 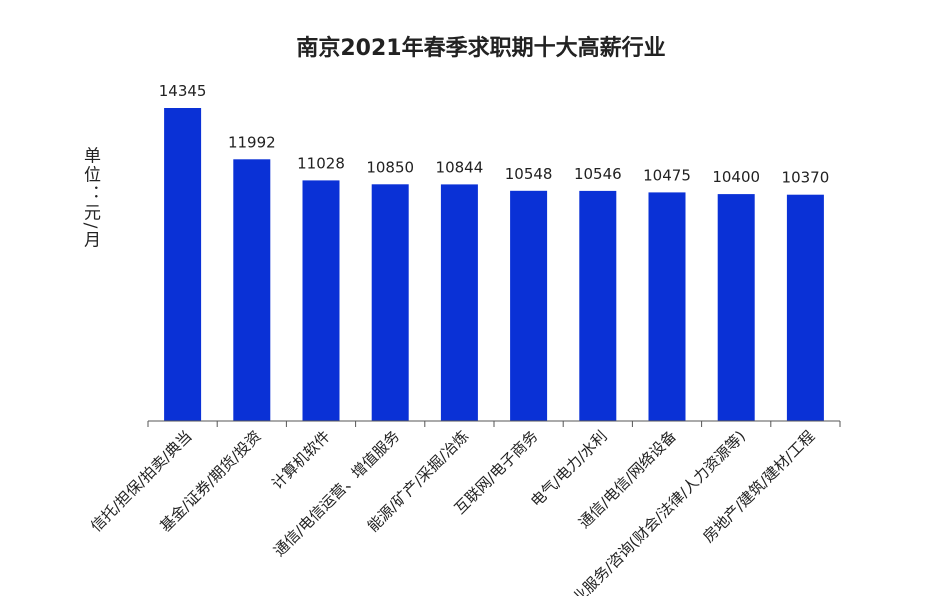 I want to click on chart-title: 南京2021年春季求职期十大高薪行业, so click(x=480, y=48).